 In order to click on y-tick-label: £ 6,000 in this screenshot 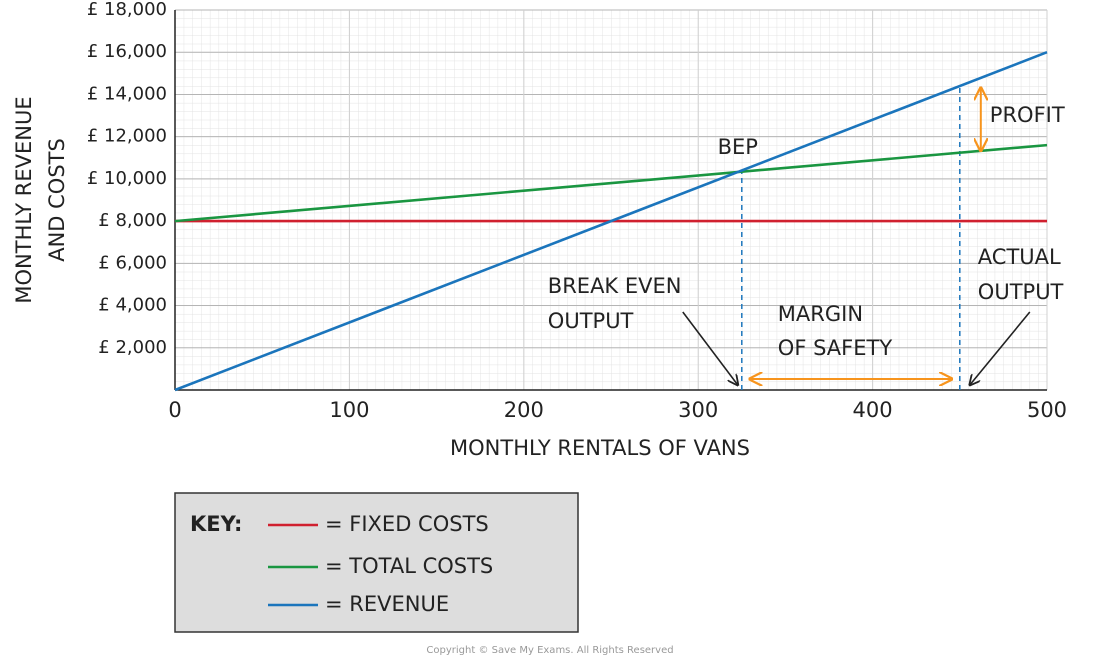, I will do `click(132, 262)`.